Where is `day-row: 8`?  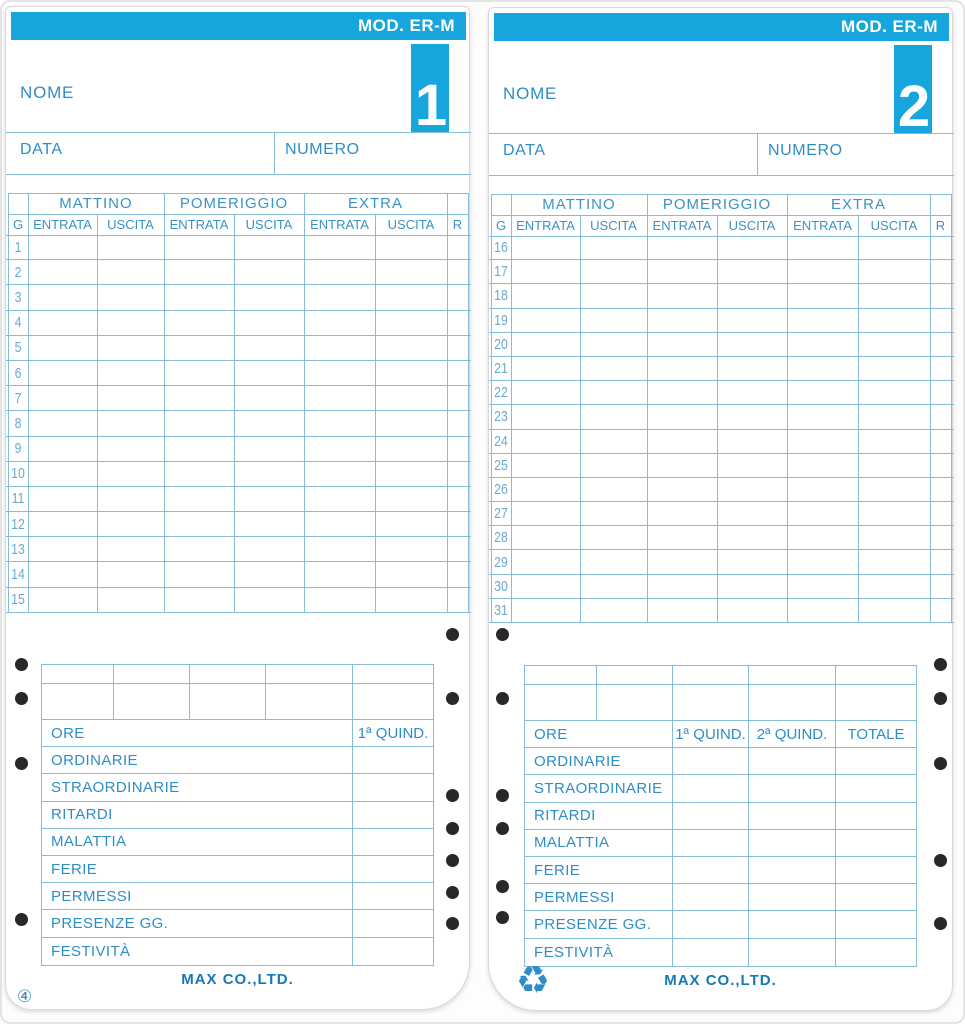 day-row: 8 is located at coordinates (238, 424).